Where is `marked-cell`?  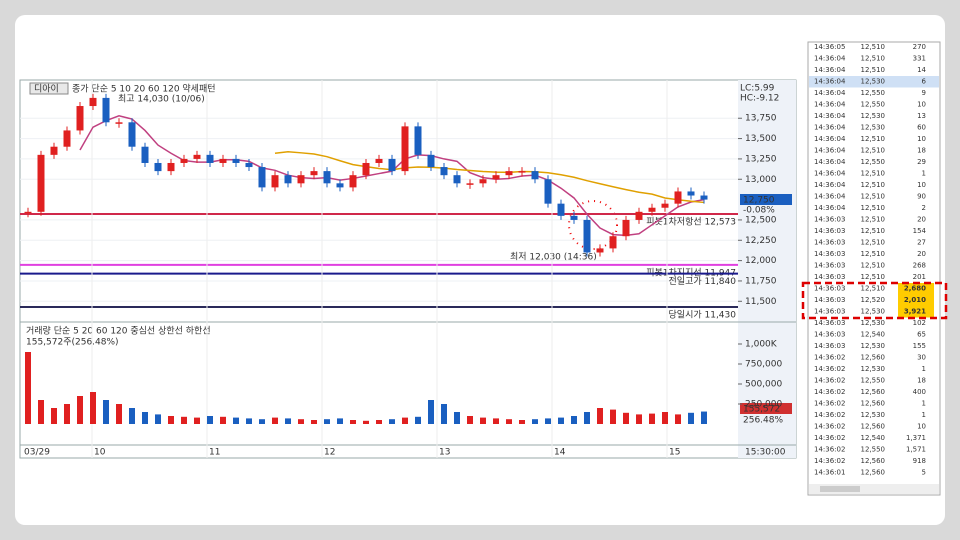
marked-cell is located at coordinates (916, 300).